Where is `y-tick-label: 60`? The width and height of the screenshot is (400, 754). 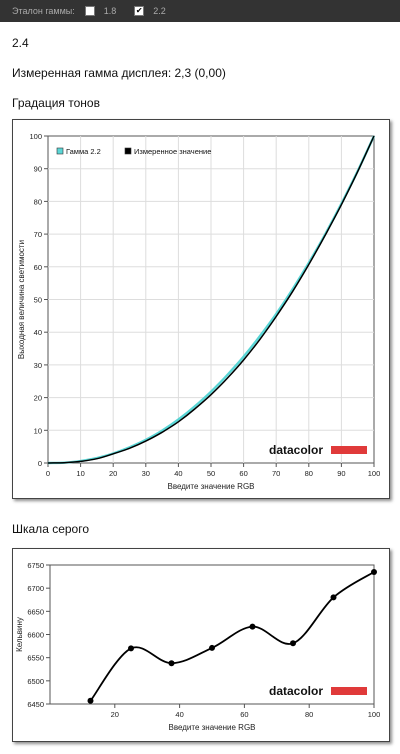
y-tick-label: 60 is located at coordinates (38, 267).